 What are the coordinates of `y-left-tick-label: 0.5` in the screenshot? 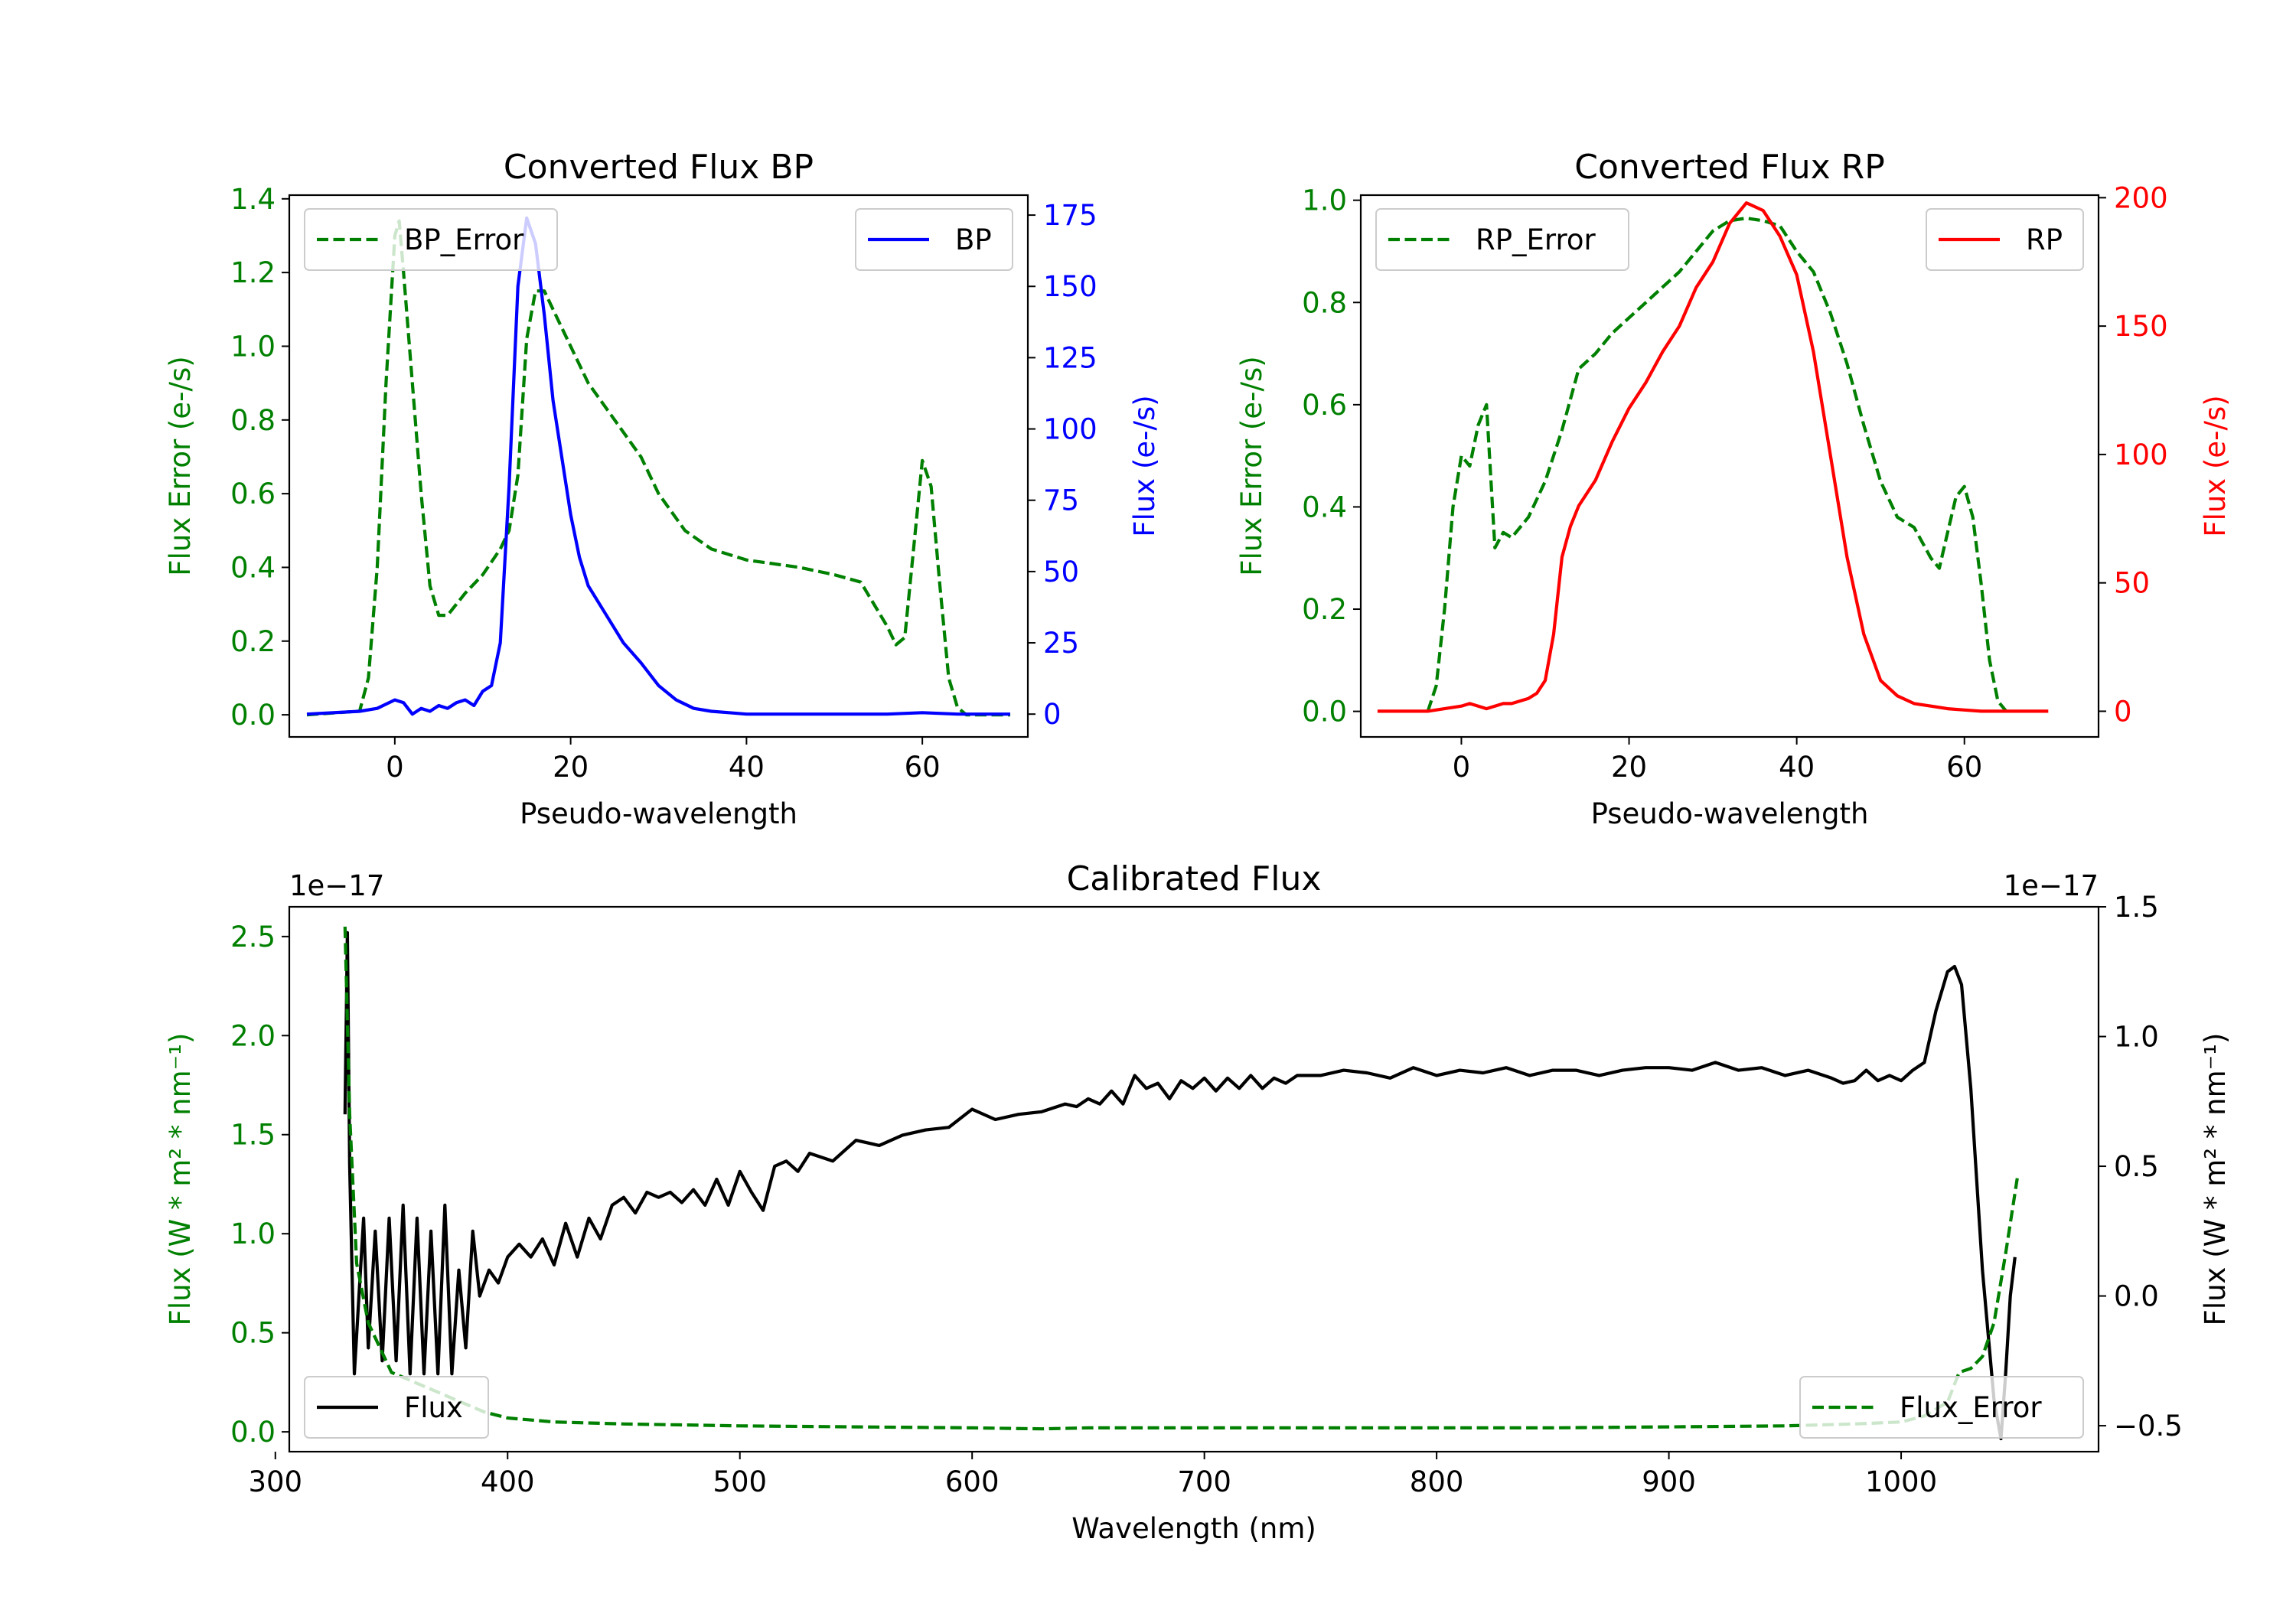 It's located at (253, 1333).